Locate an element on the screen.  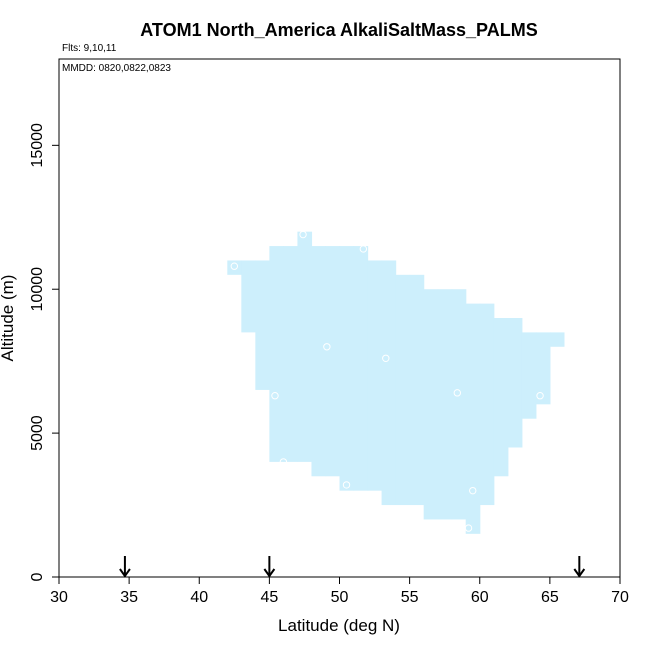
x-tick-label: 50 is located at coordinates (340, 597).